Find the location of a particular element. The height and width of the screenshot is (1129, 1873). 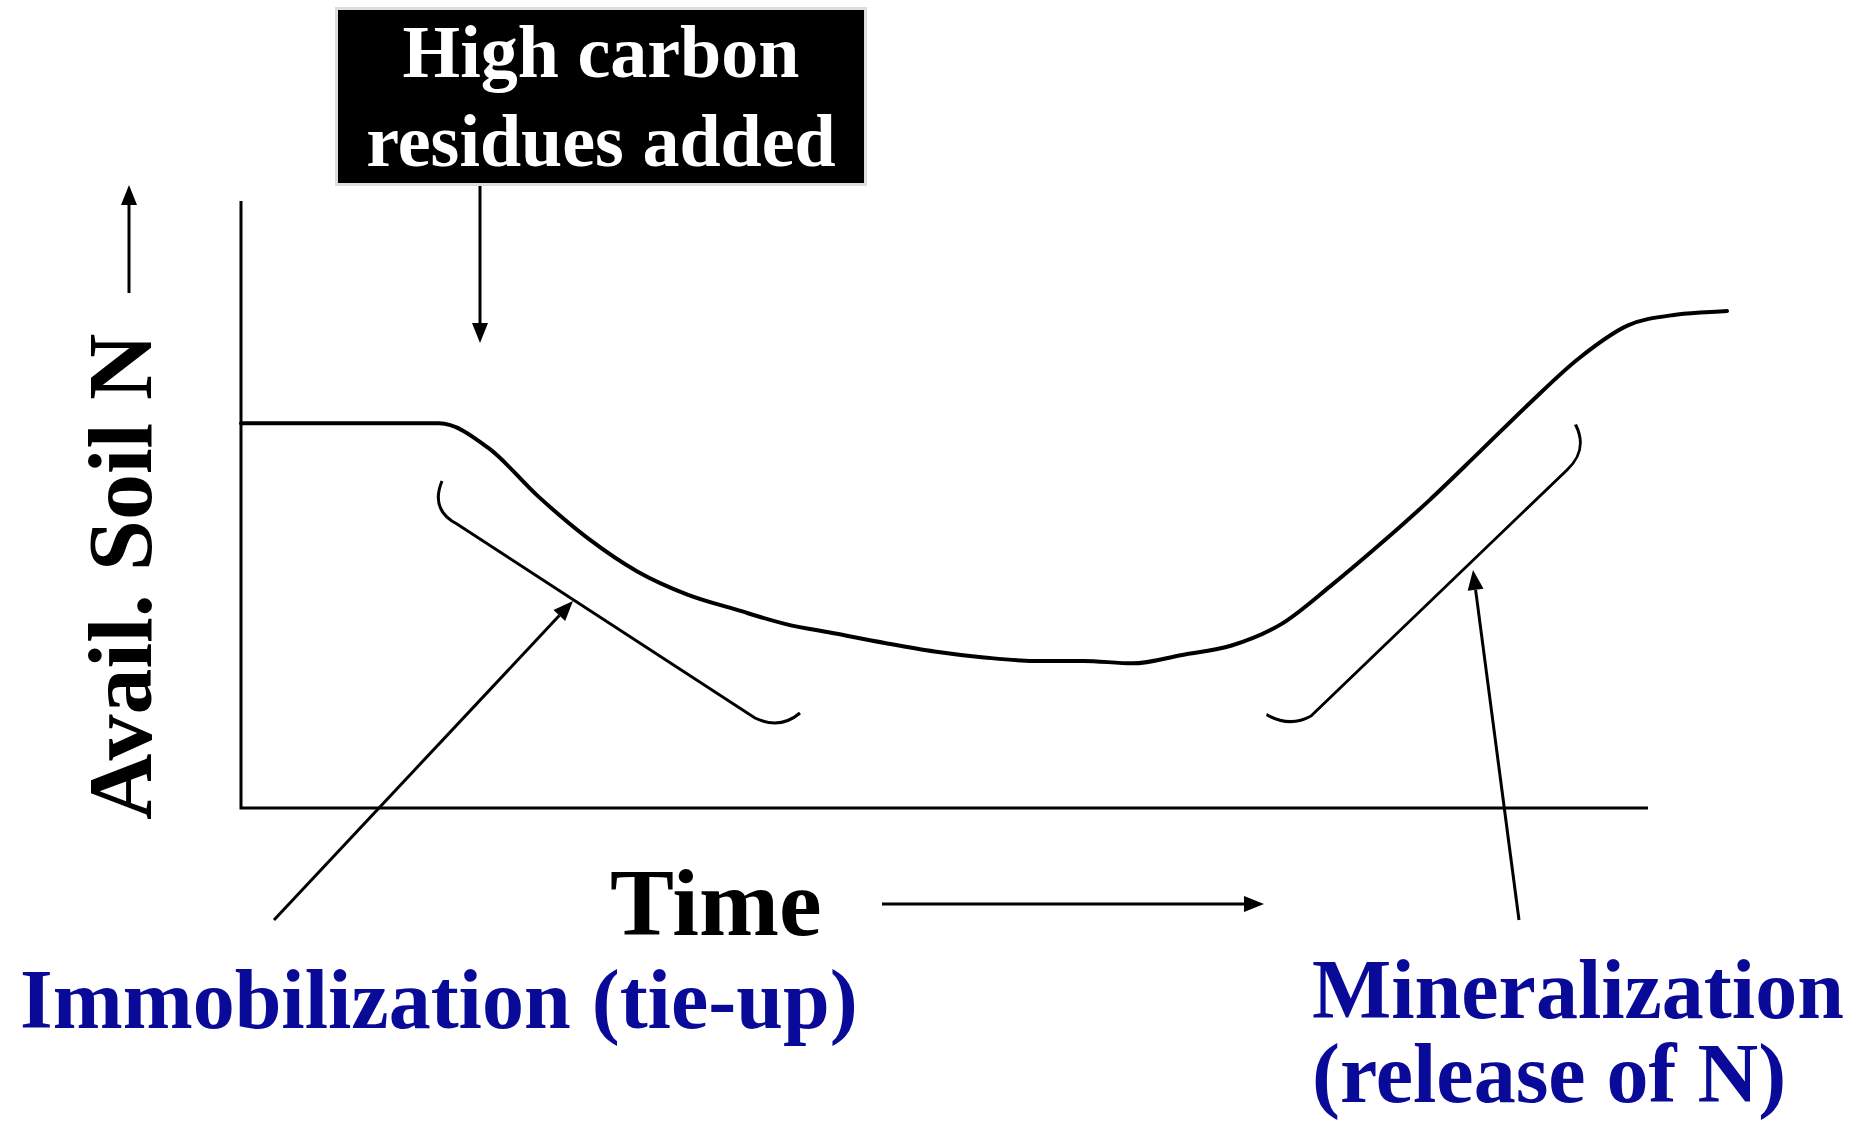

text: Mineralization (release of N) is located at coordinates (1578, 1031).